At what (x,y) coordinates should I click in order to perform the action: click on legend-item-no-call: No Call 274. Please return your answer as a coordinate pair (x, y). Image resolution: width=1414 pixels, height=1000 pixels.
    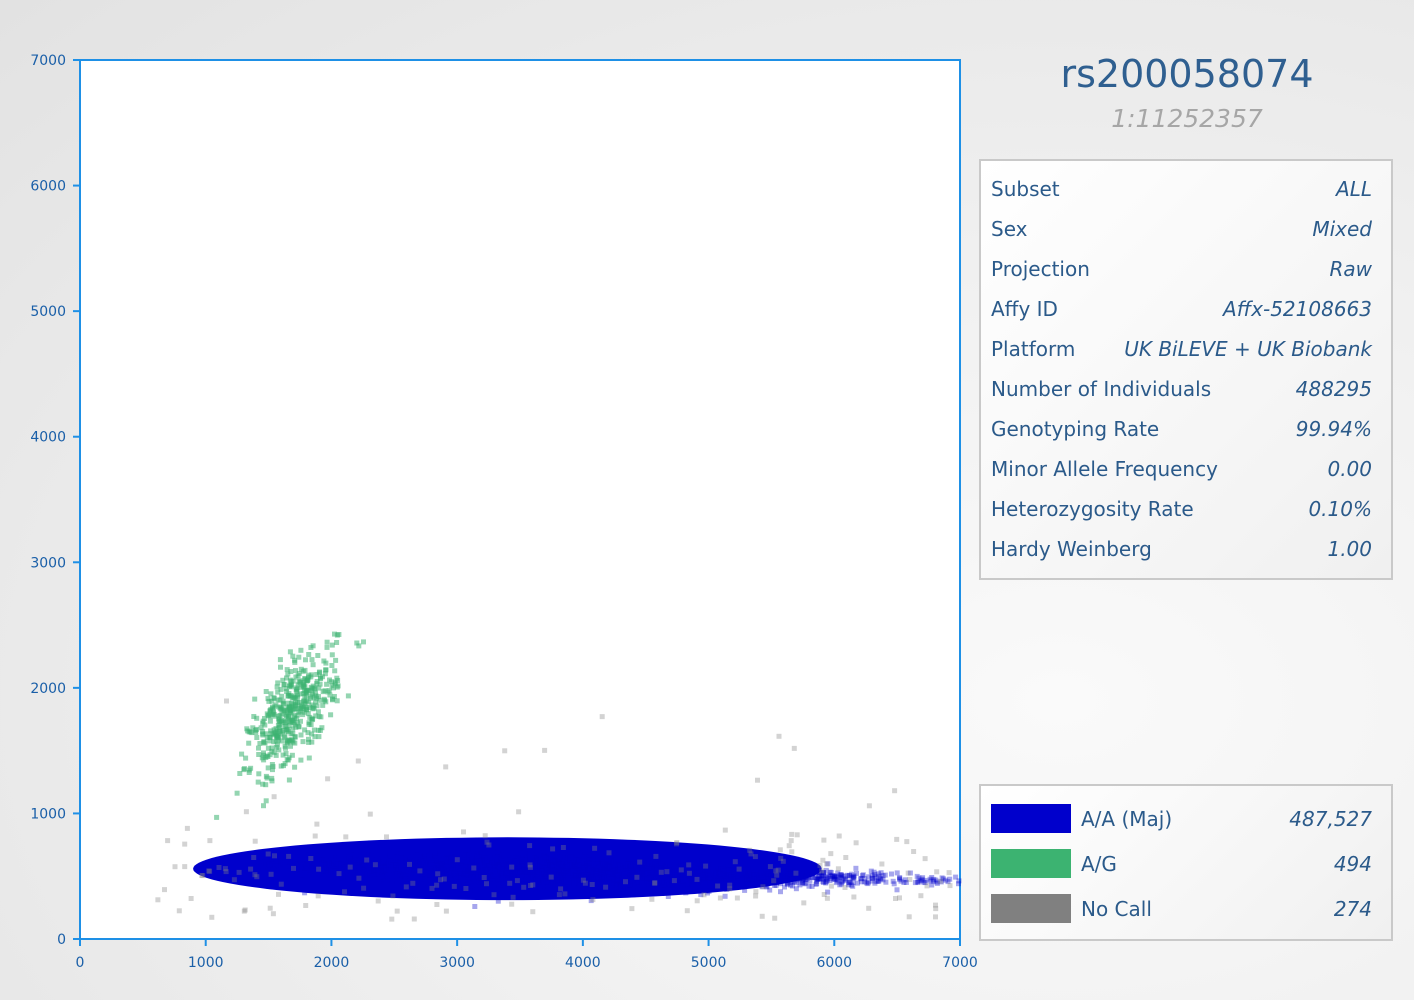
    Looking at the image, I should click on (1186, 908).